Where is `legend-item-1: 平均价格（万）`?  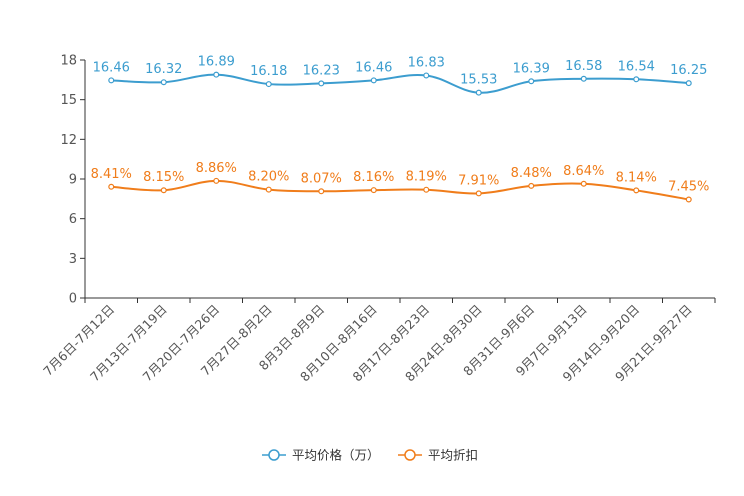
legend-item-1: 平均价格（万） is located at coordinates (321, 455).